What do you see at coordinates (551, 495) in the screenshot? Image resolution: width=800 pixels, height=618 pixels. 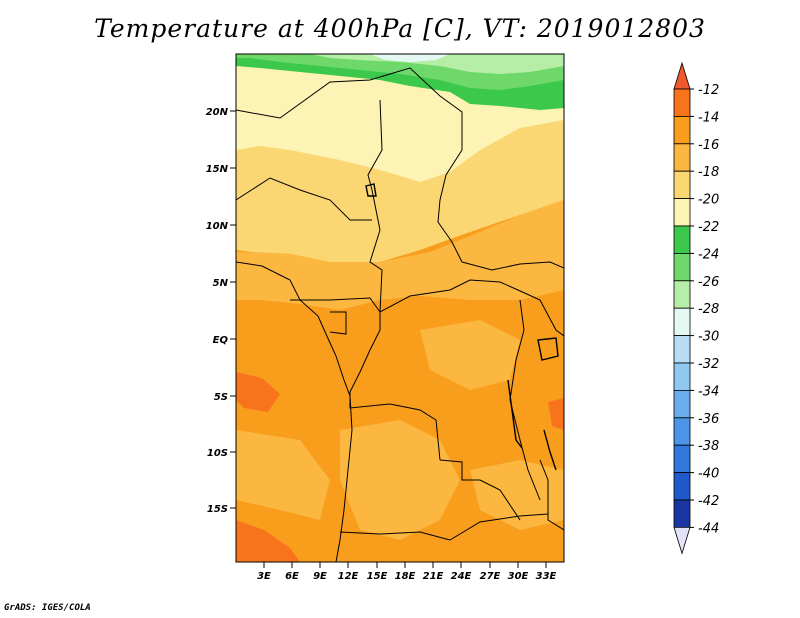 I see `border-mozambique` at bounding box center [551, 495].